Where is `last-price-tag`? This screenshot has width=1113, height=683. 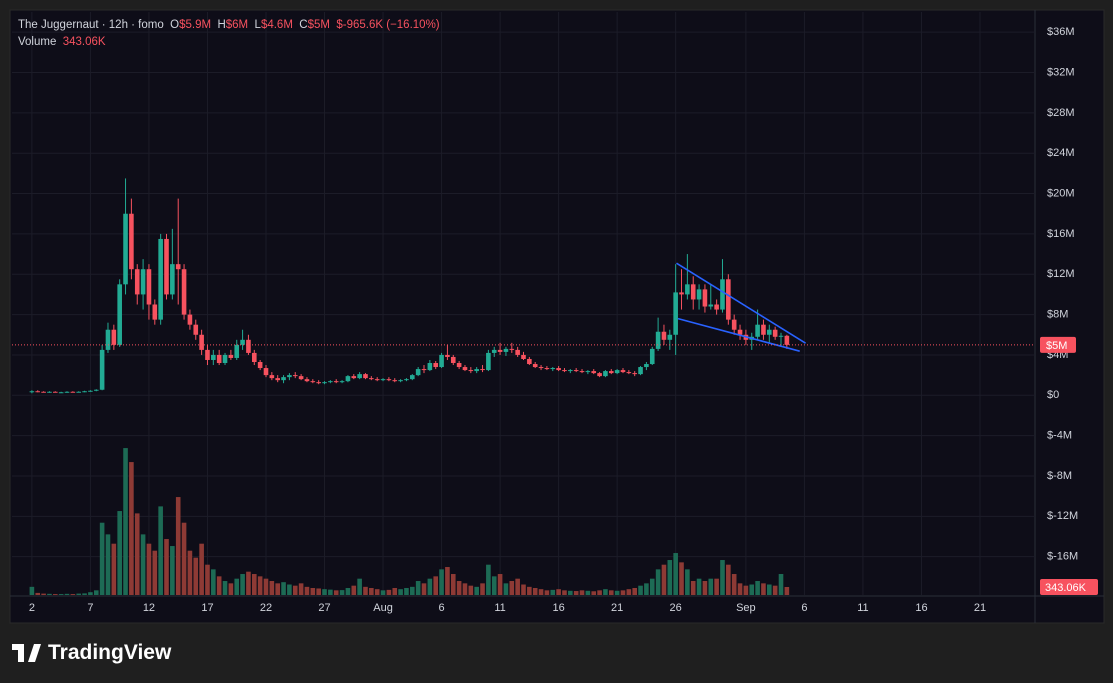 last-price-tag is located at coordinates (1058, 344).